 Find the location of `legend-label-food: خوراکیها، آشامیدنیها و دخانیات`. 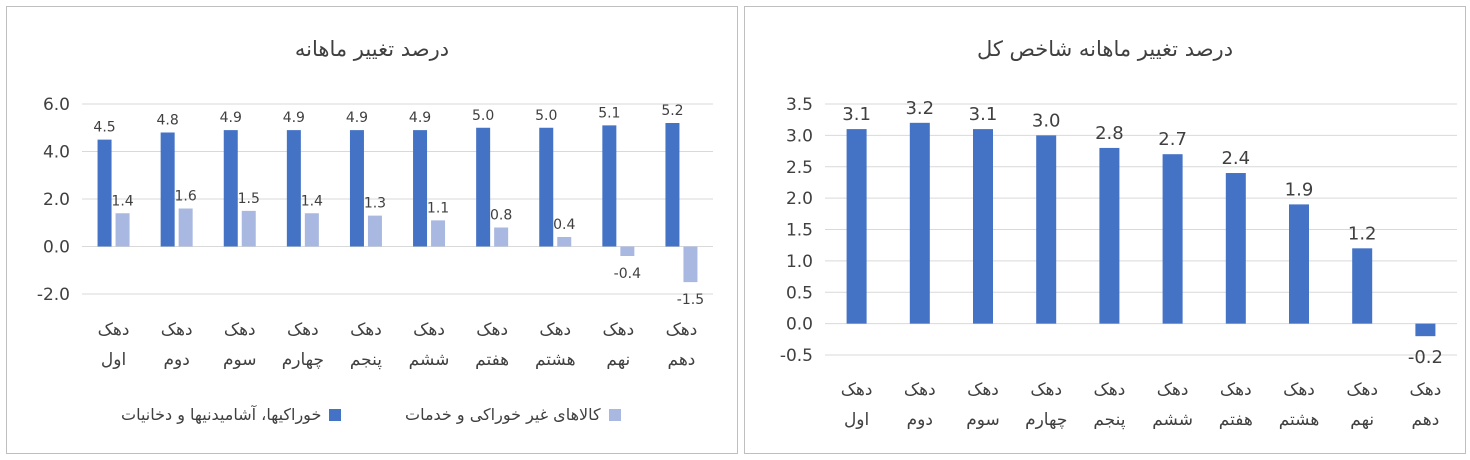

legend-label-food: خوراکیها، آشامیدنیها و دخانیات is located at coordinates (221, 414).